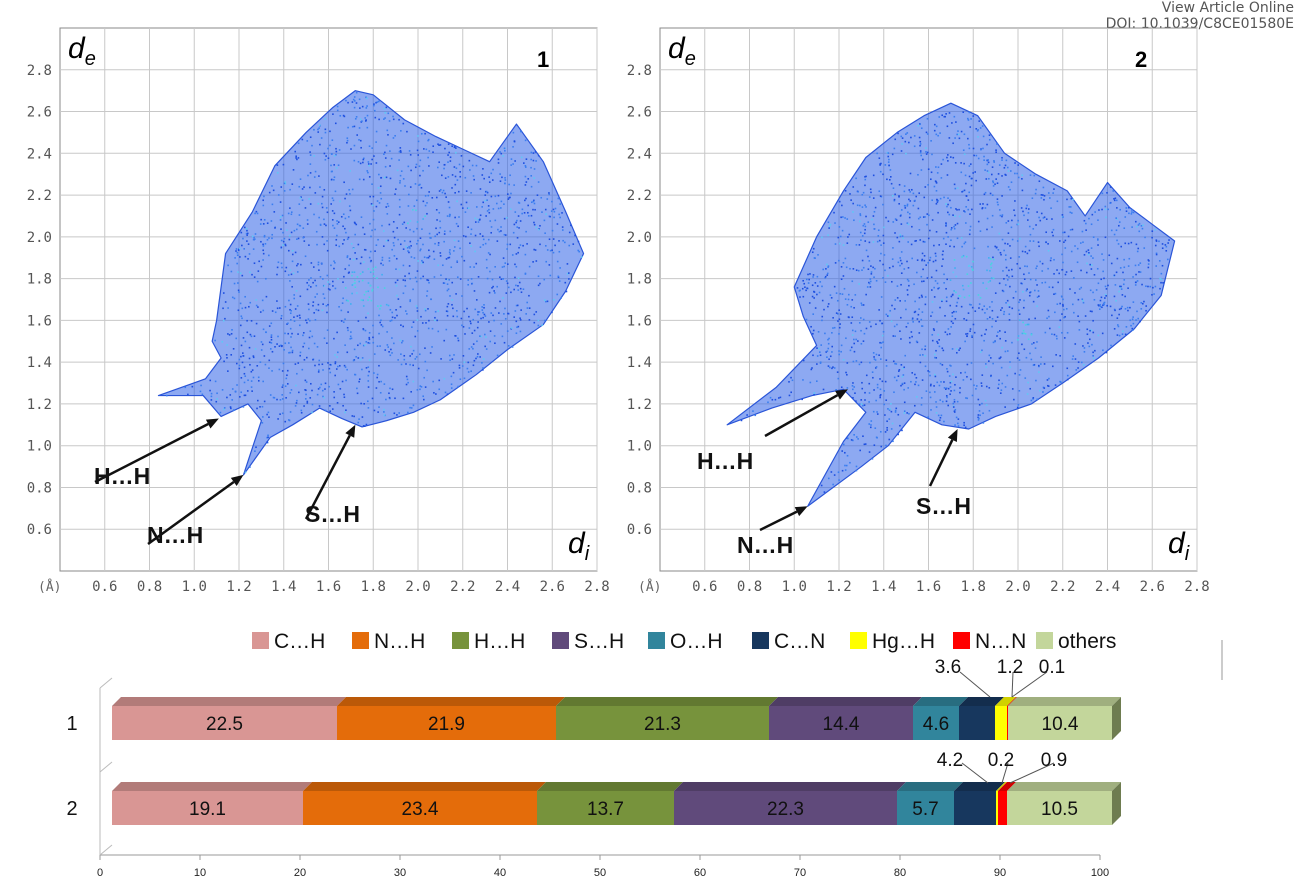 The height and width of the screenshot is (881, 1298). Describe the element at coordinates (1227, 8) in the screenshot. I see `view-article-online-link: View Article Online` at that location.